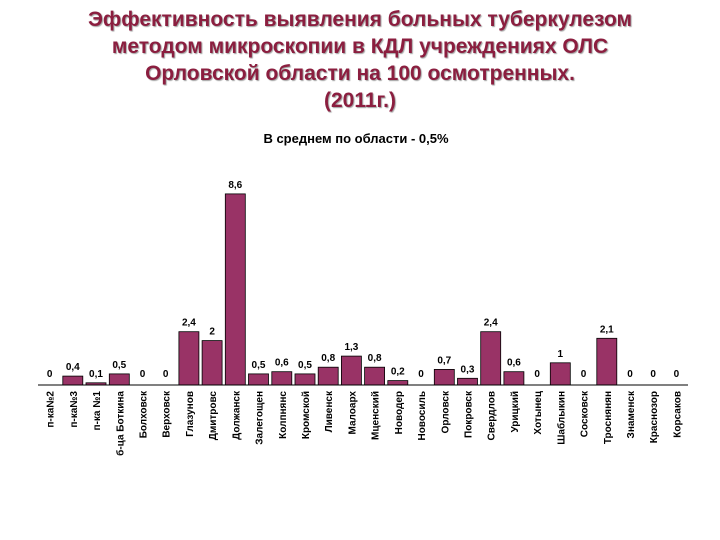  I want to click on category-label: Корсаков, so click(677, 414).